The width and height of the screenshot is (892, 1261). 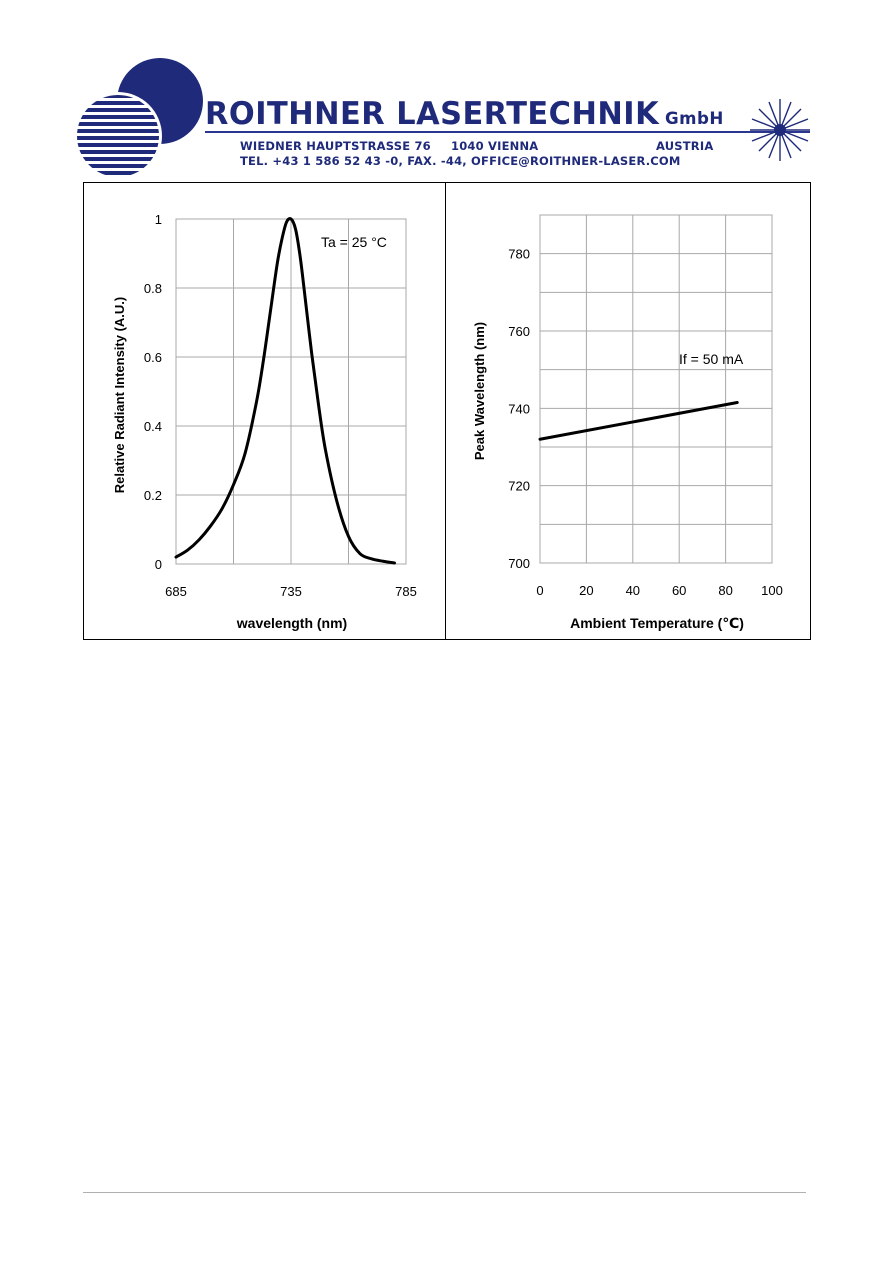 I want to click on company-name: ROITHNER LASERTECHNIK GmbH, so click(x=464, y=114).